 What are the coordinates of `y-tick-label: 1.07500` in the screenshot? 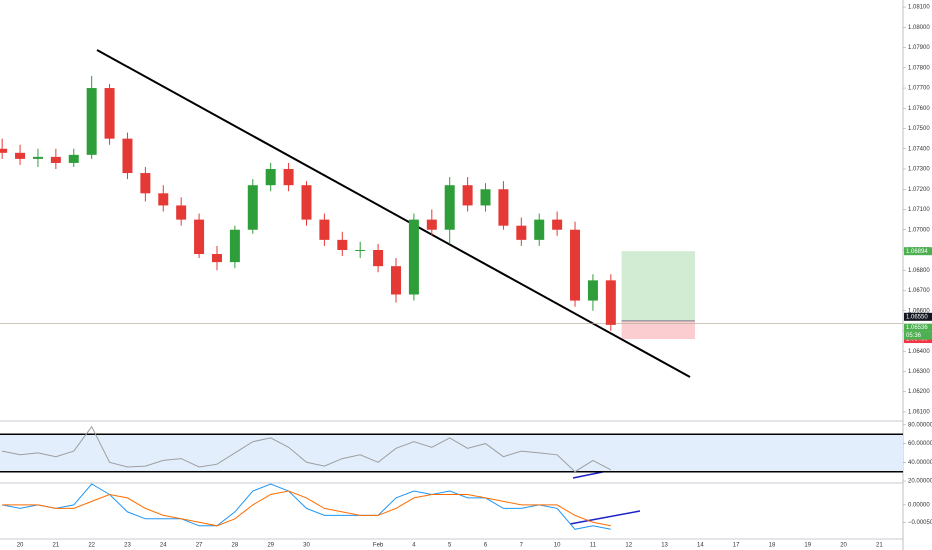 It's located at (919, 129).